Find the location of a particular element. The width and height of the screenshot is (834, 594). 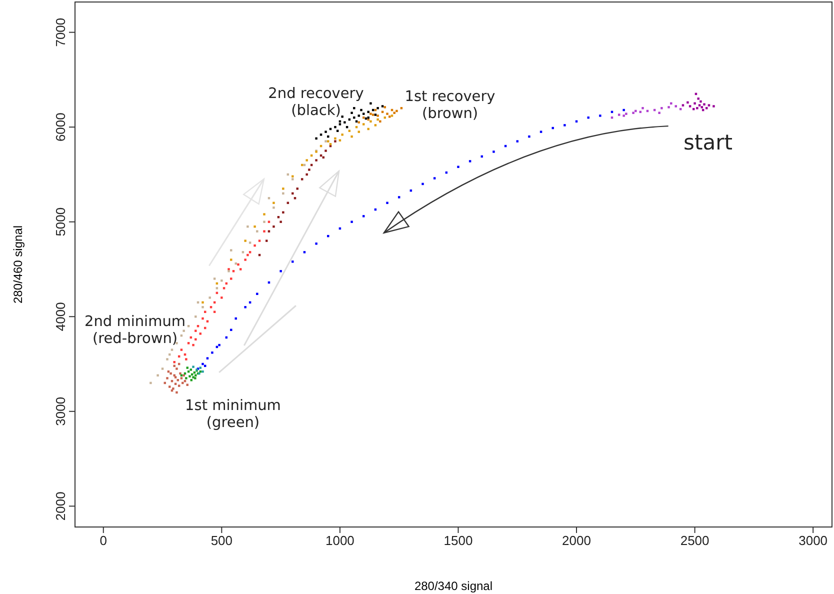

x-tick-label: 3000 is located at coordinates (813, 540).